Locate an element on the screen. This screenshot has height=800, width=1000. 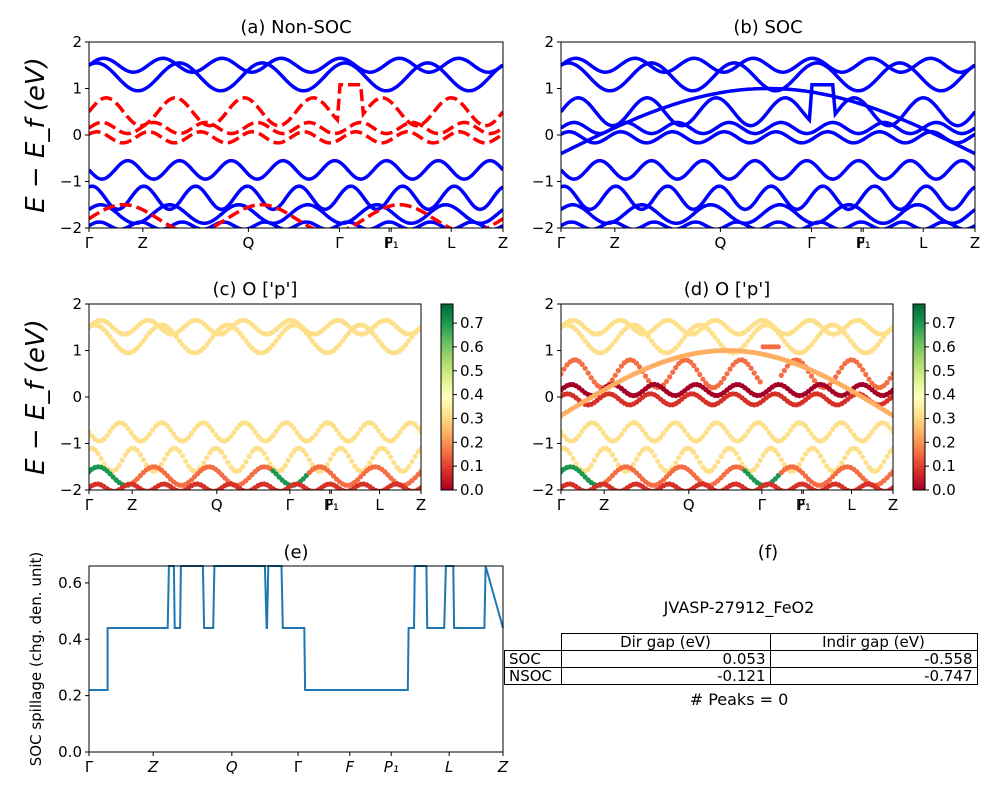
header-dir-gap: Dir gap (eV) is located at coordinates (665, 642).